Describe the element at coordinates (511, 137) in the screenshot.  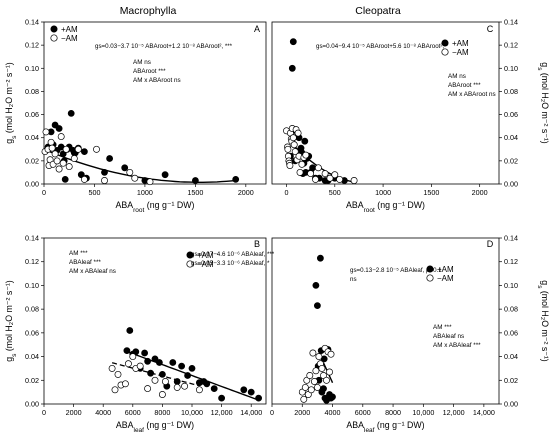
I see `y-tick-label: 0.04` at that location.